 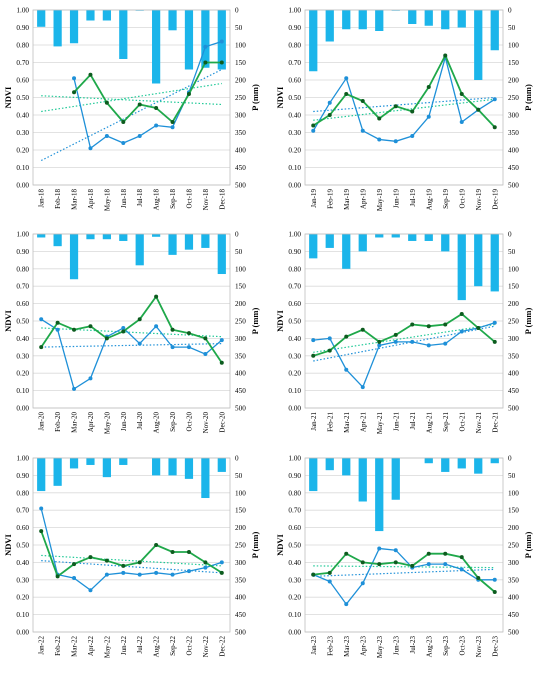 What do you see at coordinates (91, 646) in the screenshot?
I see `x-tick-label: Apr-22` at bounding box center [91, 646].